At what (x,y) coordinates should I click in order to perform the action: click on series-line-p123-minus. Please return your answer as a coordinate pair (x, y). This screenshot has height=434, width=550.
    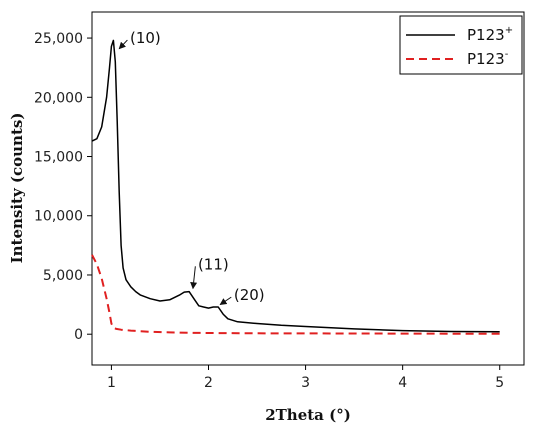
    Looking at the image, I should click on (295, 294).